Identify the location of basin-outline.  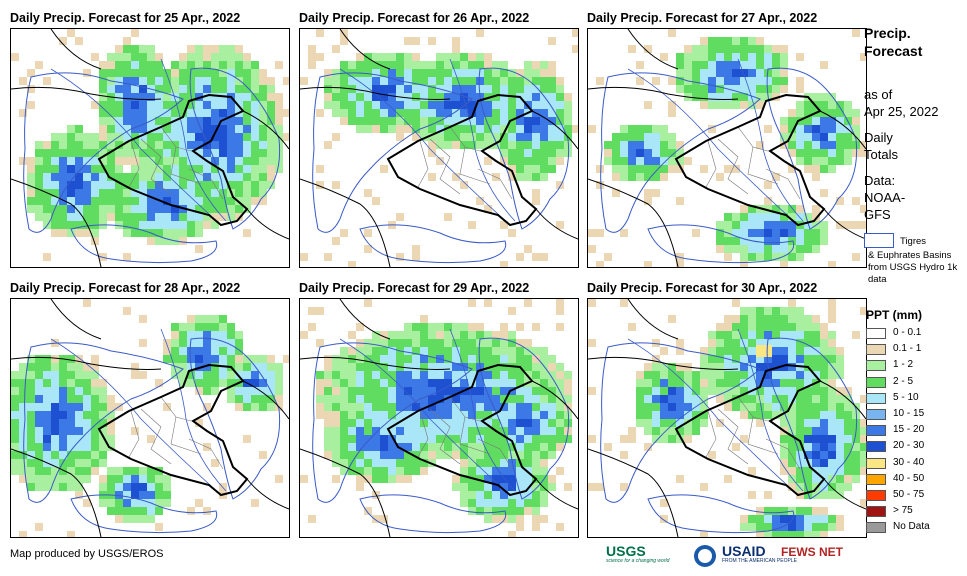
(721, 514).